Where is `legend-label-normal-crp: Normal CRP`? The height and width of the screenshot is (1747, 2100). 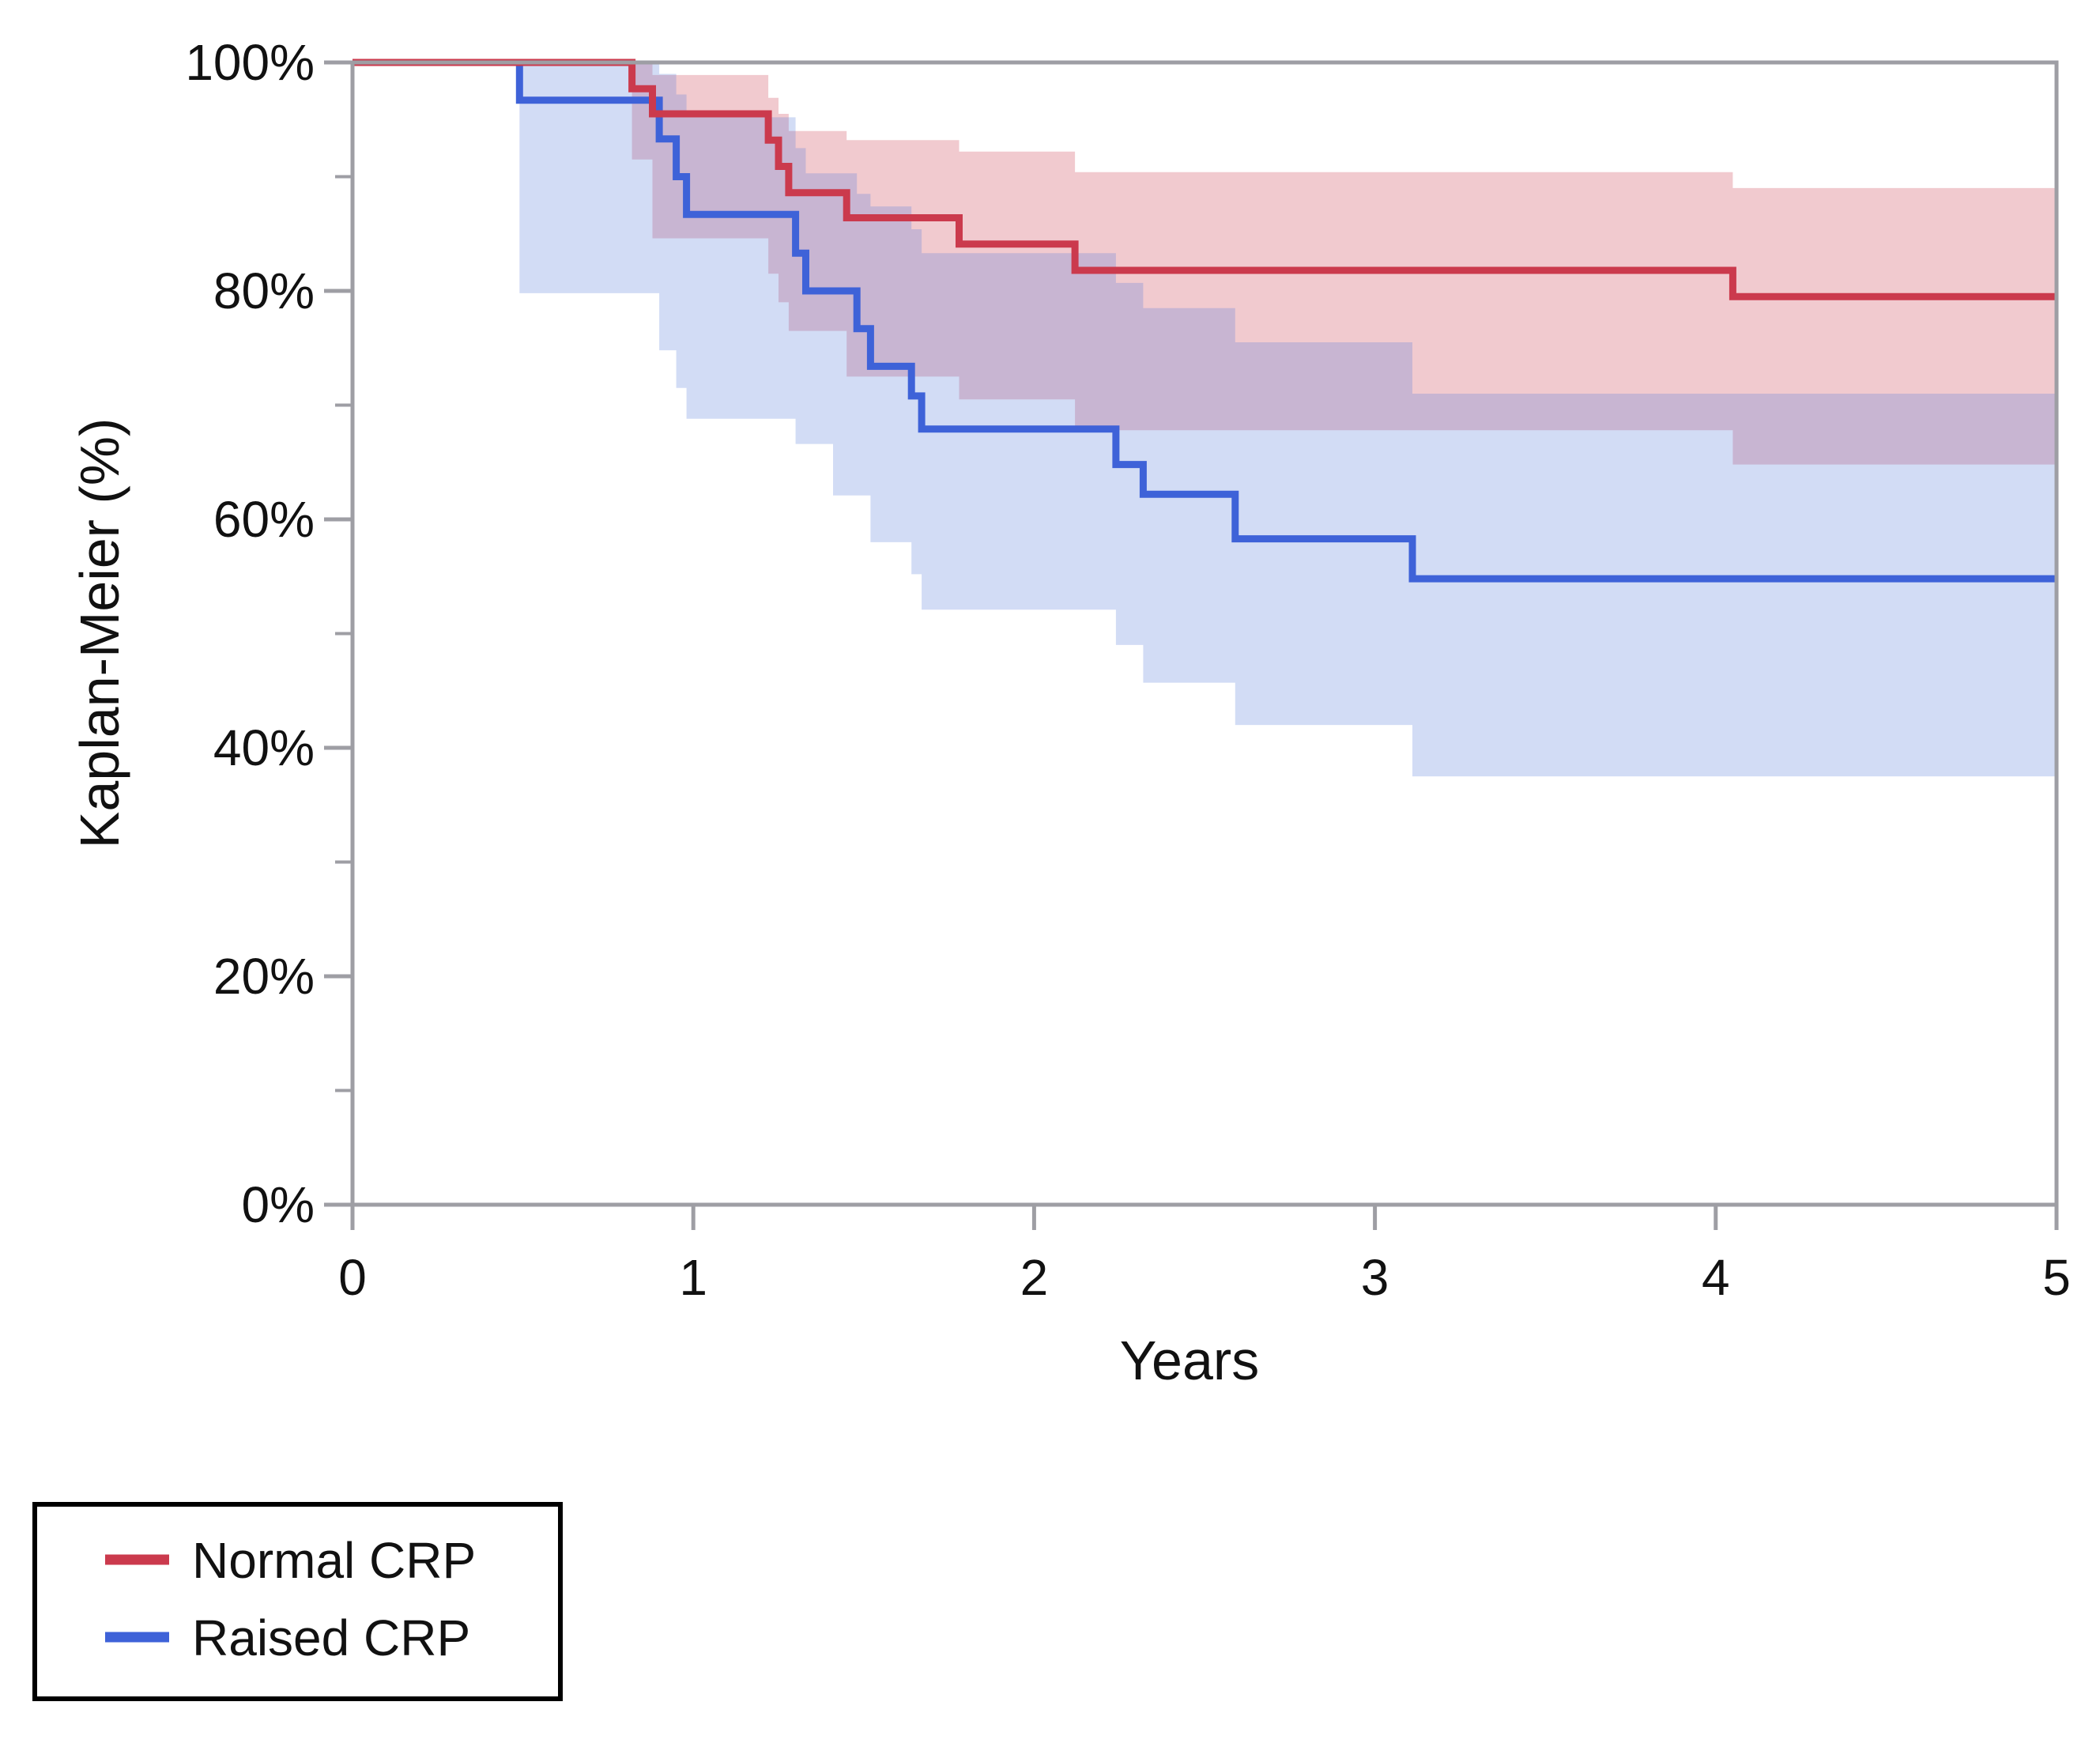 legend-label-normal-crp: Normal CRP is located at coordinates (334, 1561).